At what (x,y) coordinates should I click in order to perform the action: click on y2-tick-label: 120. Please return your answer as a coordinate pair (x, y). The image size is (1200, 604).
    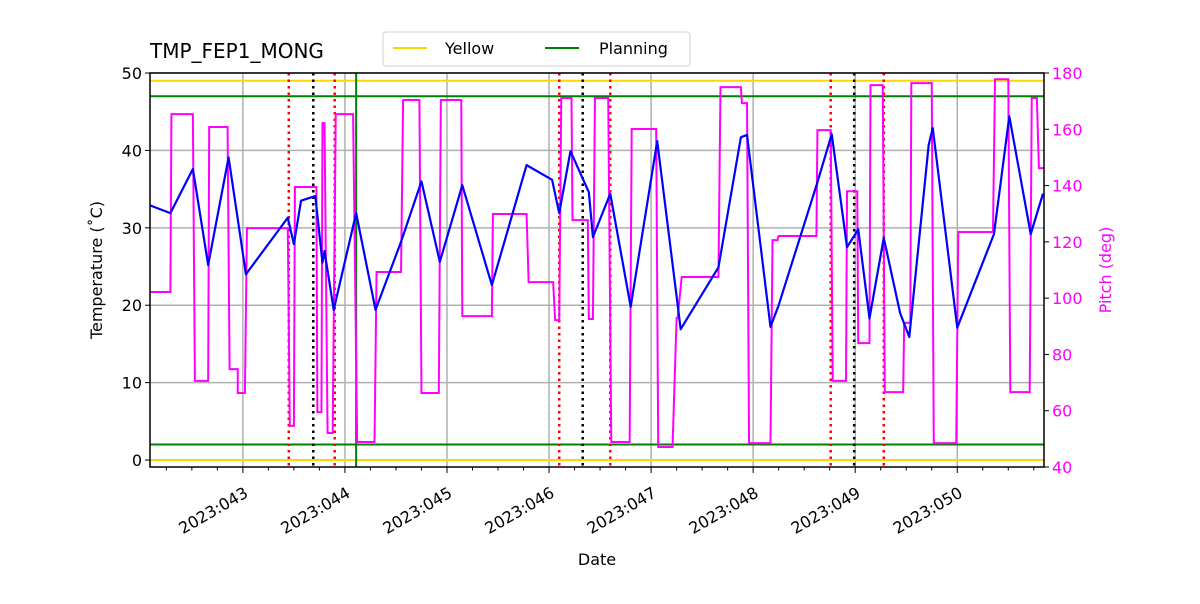
    Looking at the image, I should click on (1067, 242).